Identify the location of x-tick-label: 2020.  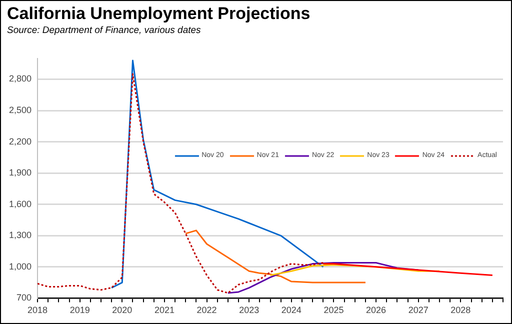
(122, 310).